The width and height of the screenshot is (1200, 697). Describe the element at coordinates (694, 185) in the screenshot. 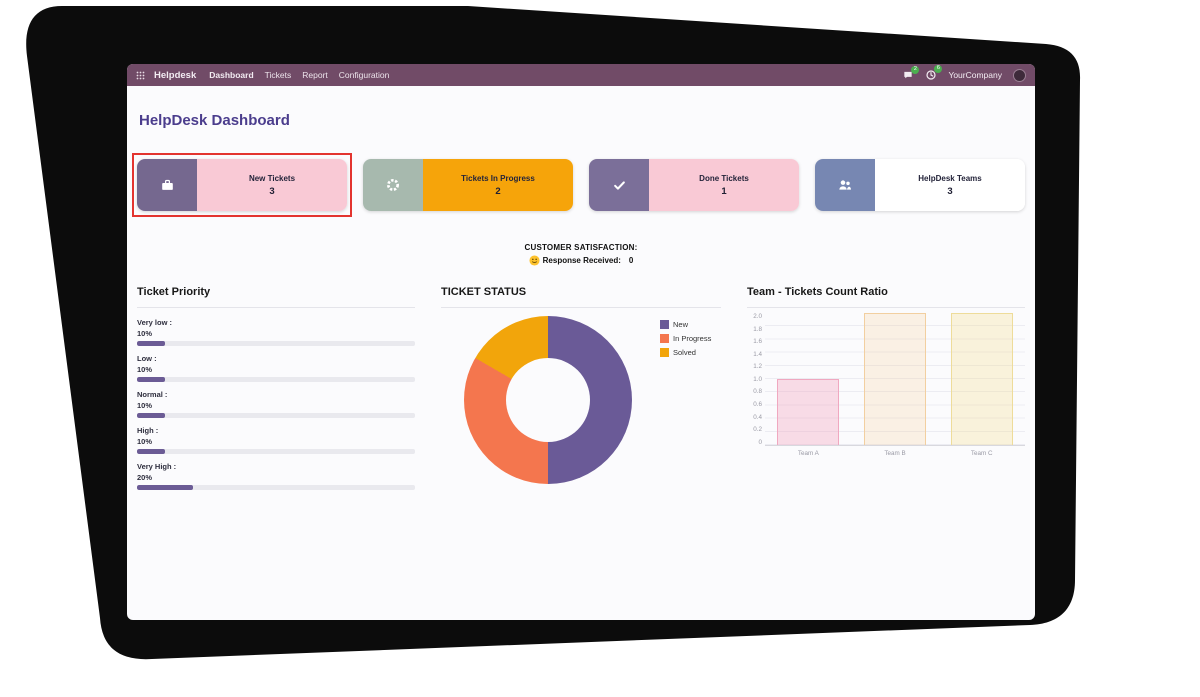

I see `kpi-done-tickets: Done Tickets 1` at that location.